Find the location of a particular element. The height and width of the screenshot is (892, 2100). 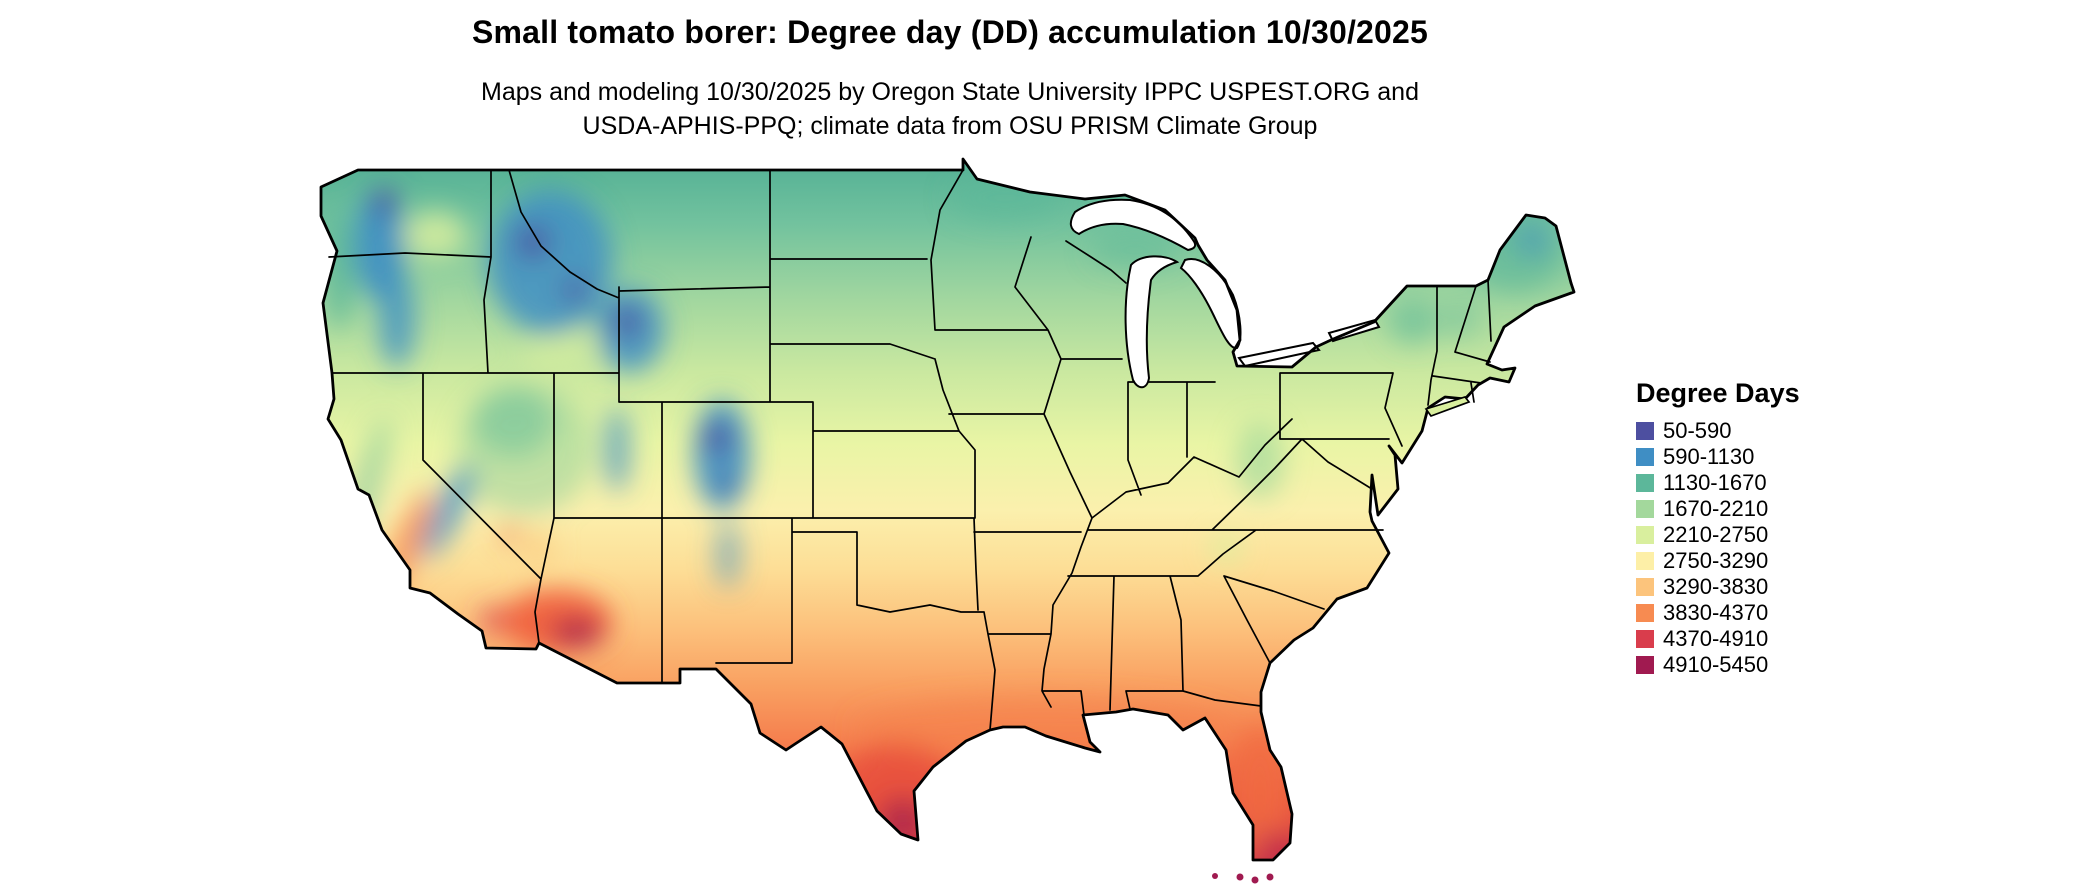

lake-erie is located at coordinates (1279, 354).